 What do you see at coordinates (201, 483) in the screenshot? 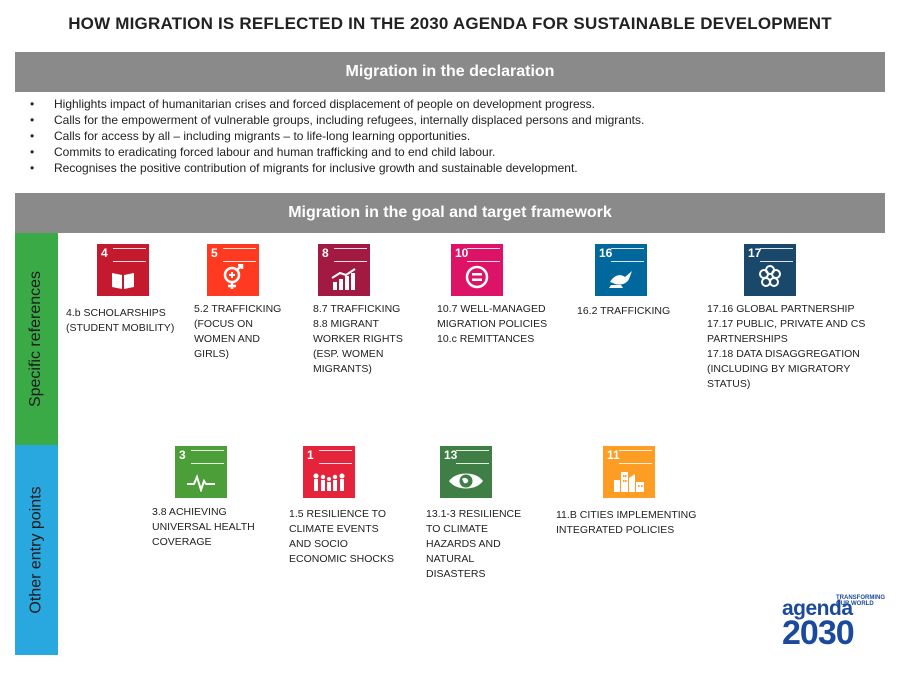
I see `heartbeat-icon` at bounding box center [201, 483].